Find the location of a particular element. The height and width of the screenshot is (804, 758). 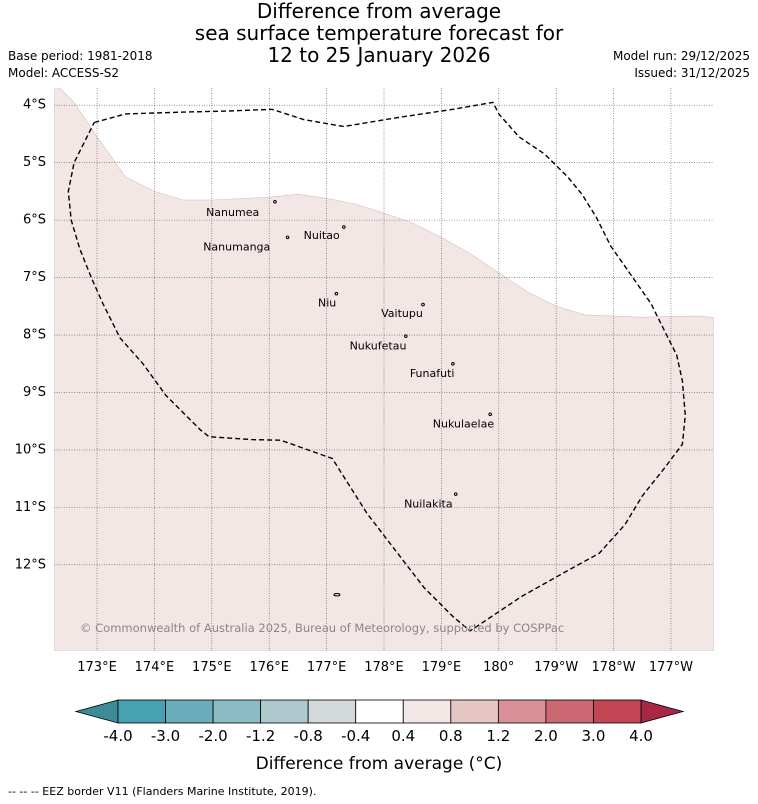

colorbar-tick-label: 3.0 is located at coordinates (594, 736).